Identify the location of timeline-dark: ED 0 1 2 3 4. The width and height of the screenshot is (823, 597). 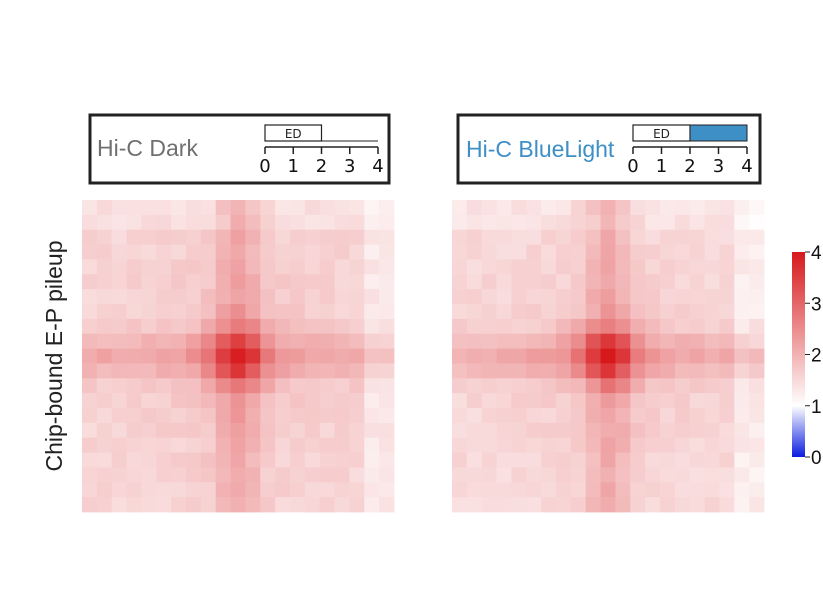
(321, 150).